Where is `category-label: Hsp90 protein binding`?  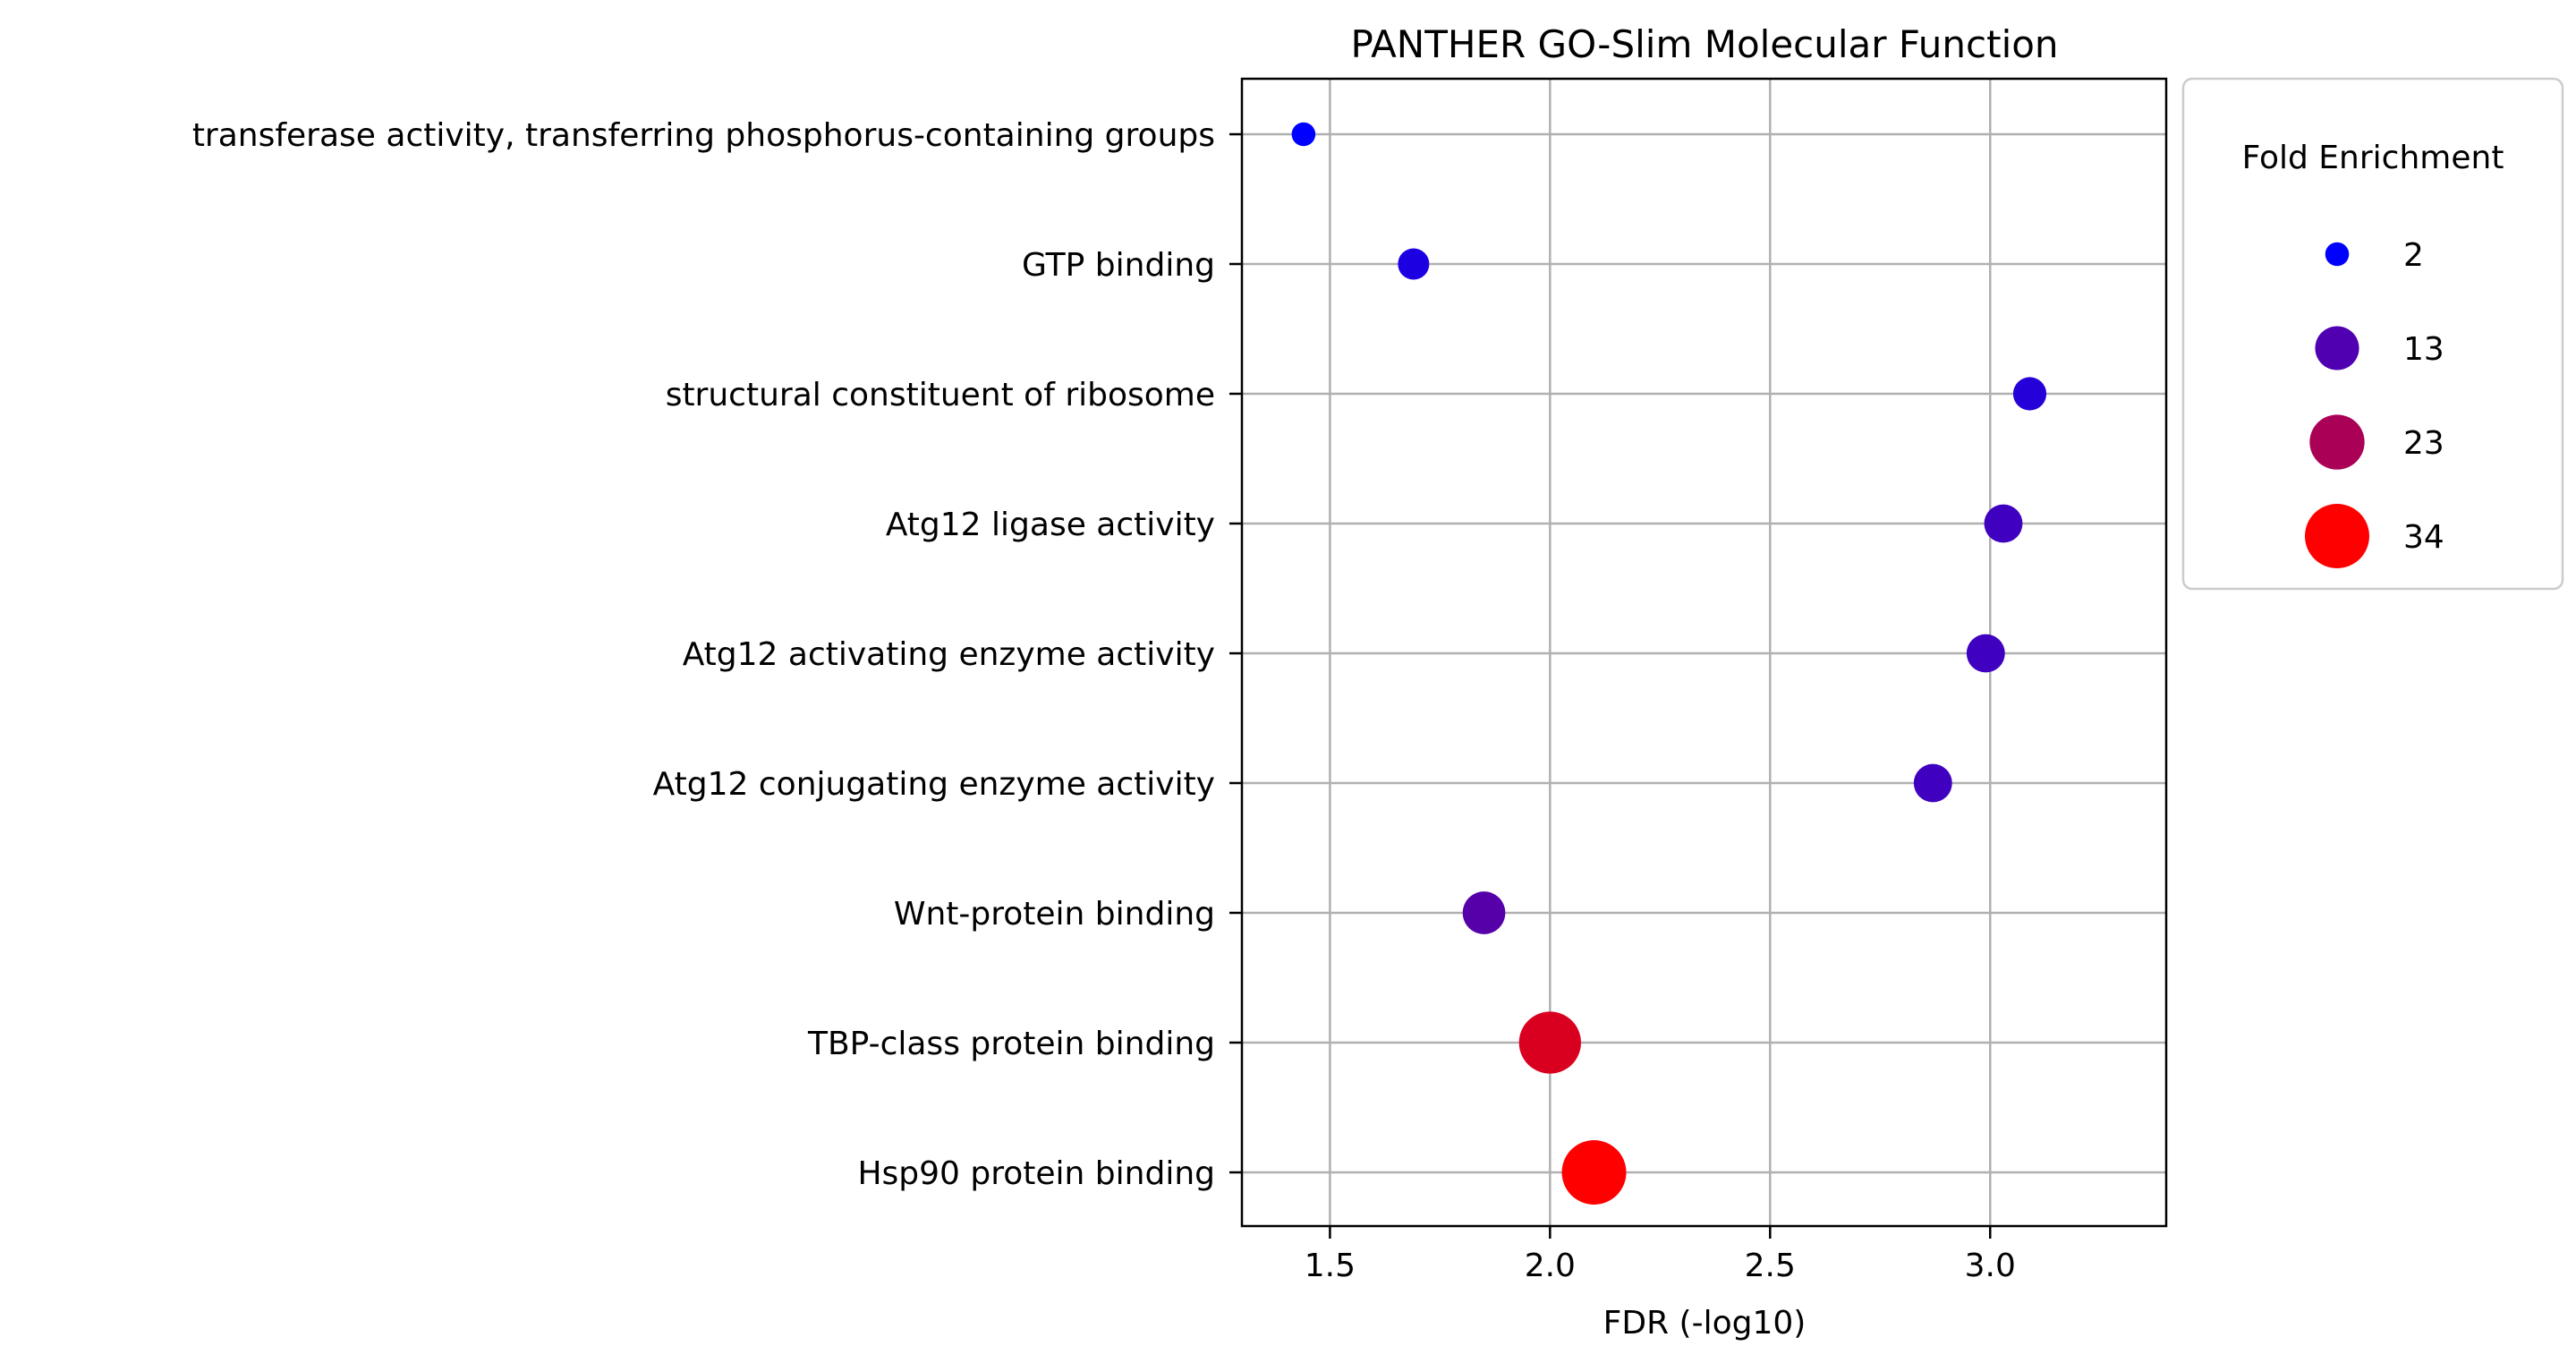
category-label: Hsp90 protein binding is located at coordinates (1036, 1173).